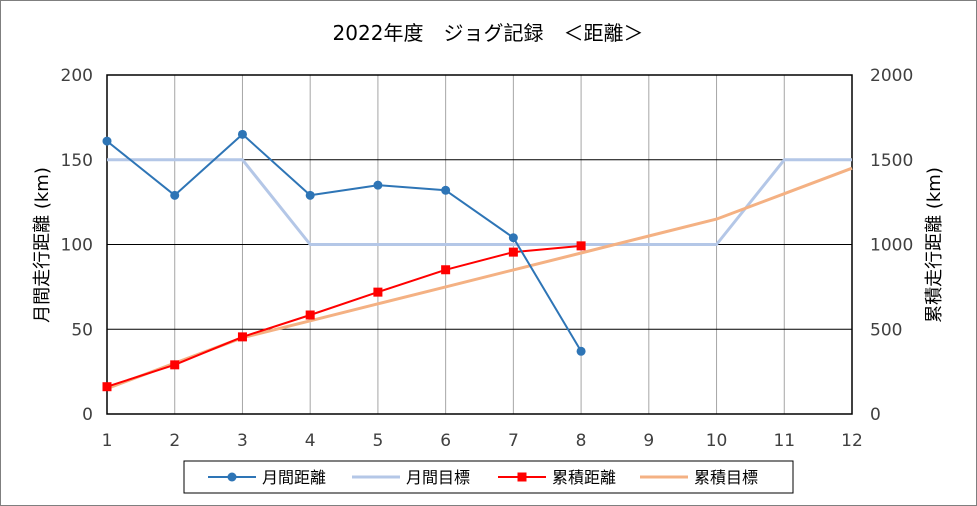 The width and height of the screenshot is (977, 506). I want to click on y-tick-label: 100, so click(77, 246).